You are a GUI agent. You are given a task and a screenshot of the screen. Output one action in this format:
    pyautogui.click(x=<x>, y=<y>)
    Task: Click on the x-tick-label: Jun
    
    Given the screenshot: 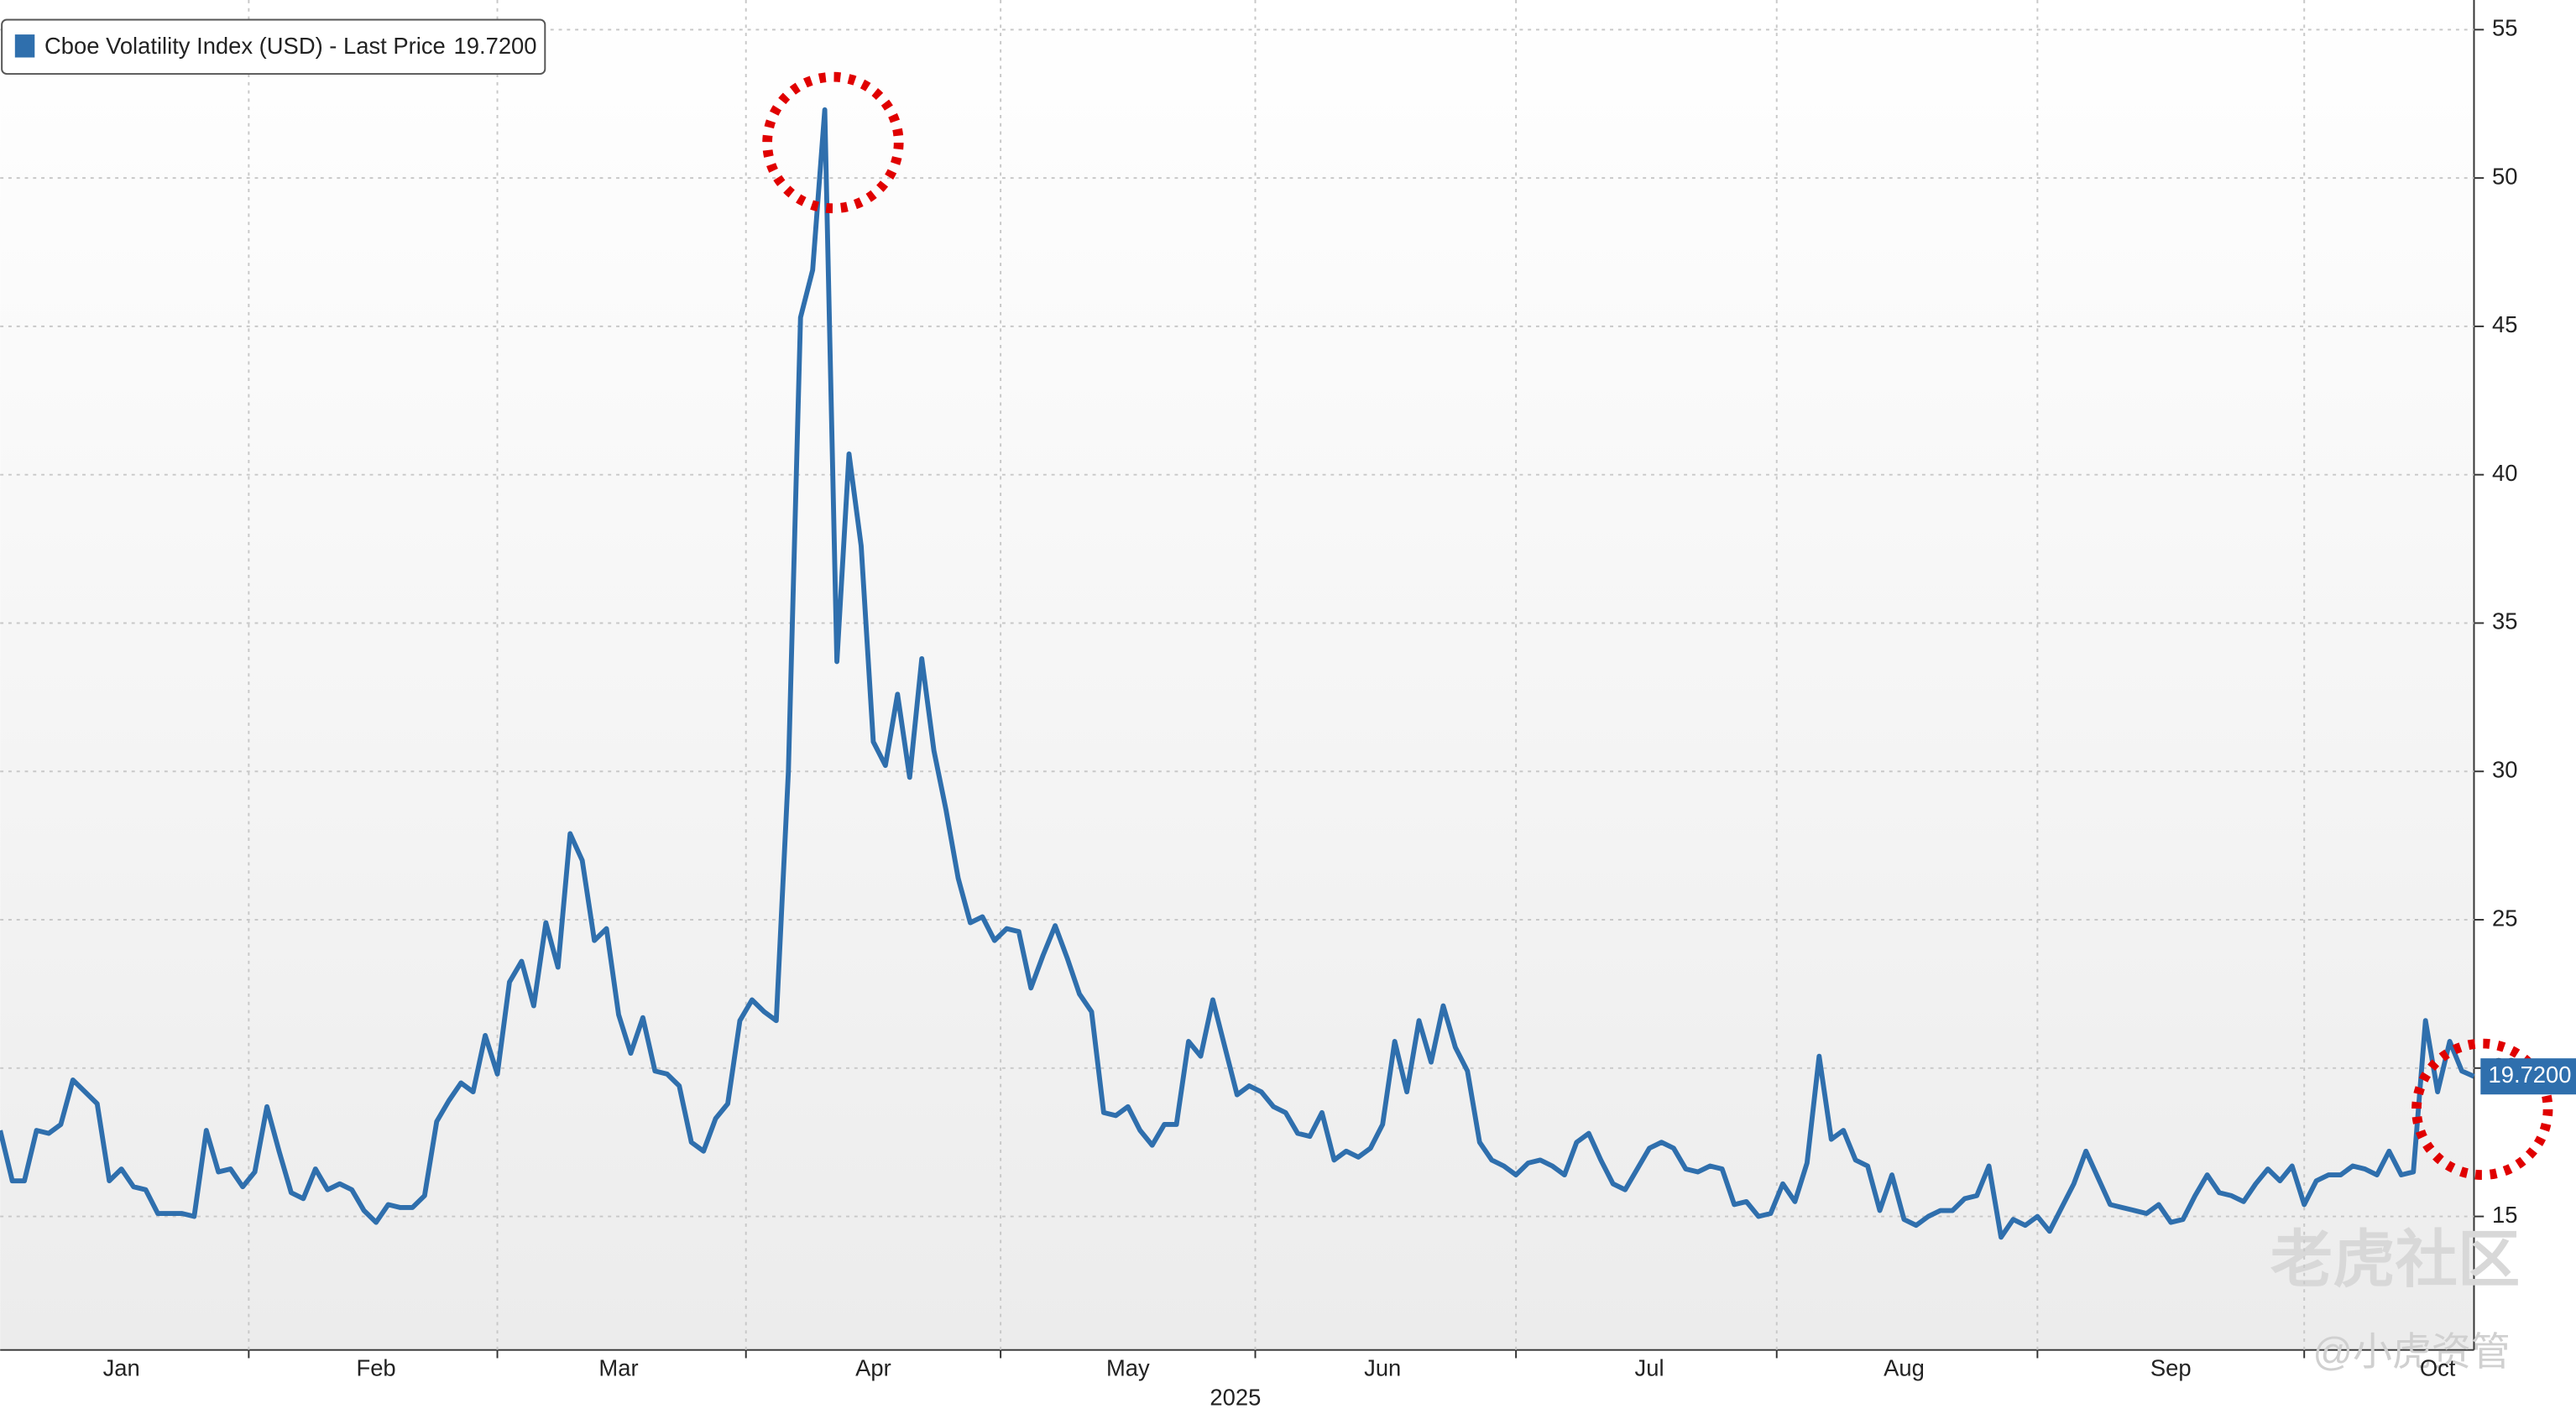 What is the action you would take?
    pyautogui.click(x=1382, y=1367)
    